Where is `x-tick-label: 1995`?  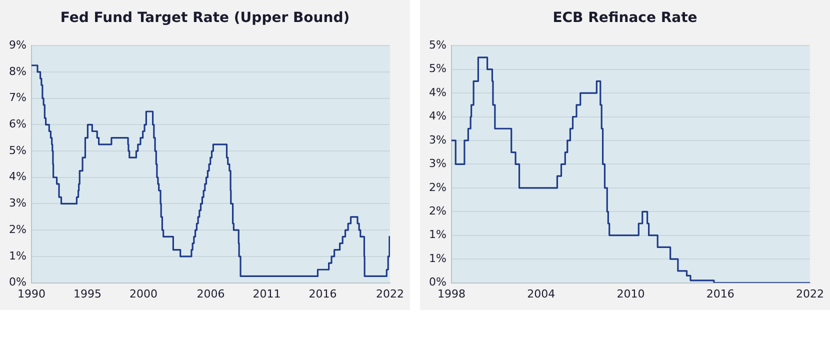
x-tick-label: 1995 is located at coordinates (87, 293).